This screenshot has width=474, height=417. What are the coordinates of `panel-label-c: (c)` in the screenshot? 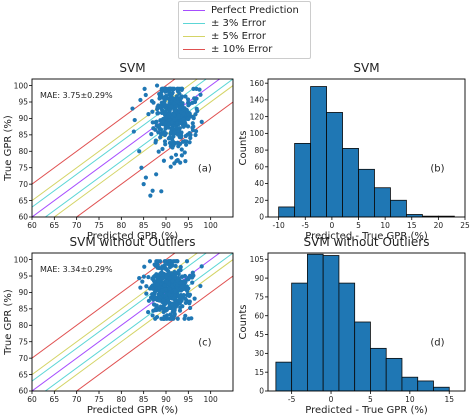 It's located at (204, 342).